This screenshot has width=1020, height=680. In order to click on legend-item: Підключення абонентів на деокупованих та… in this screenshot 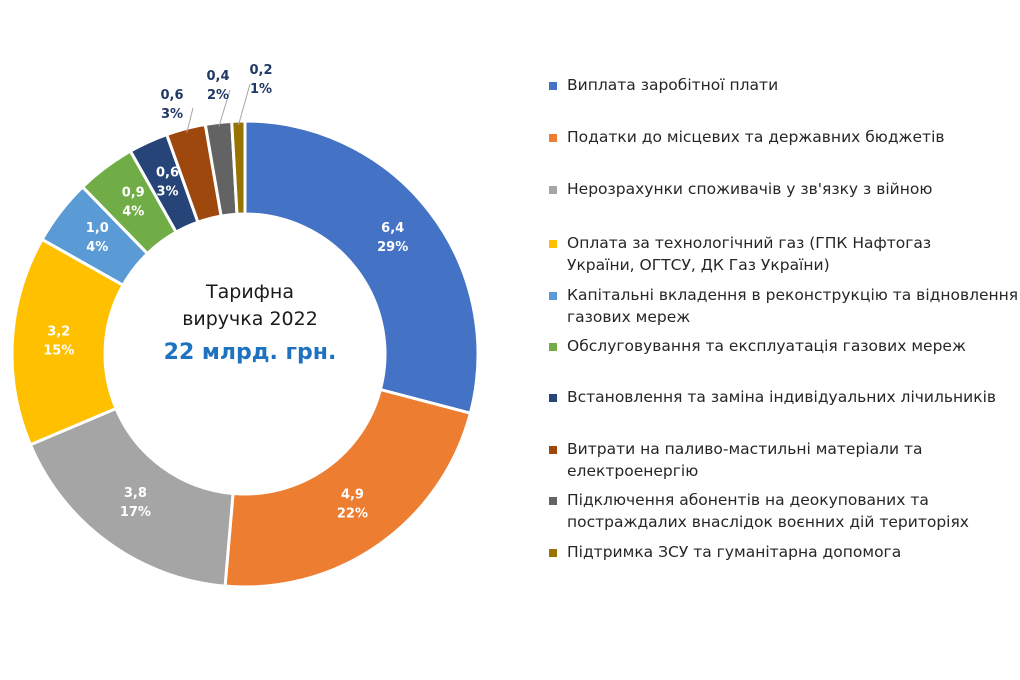, I will do `click(759, 511)`.